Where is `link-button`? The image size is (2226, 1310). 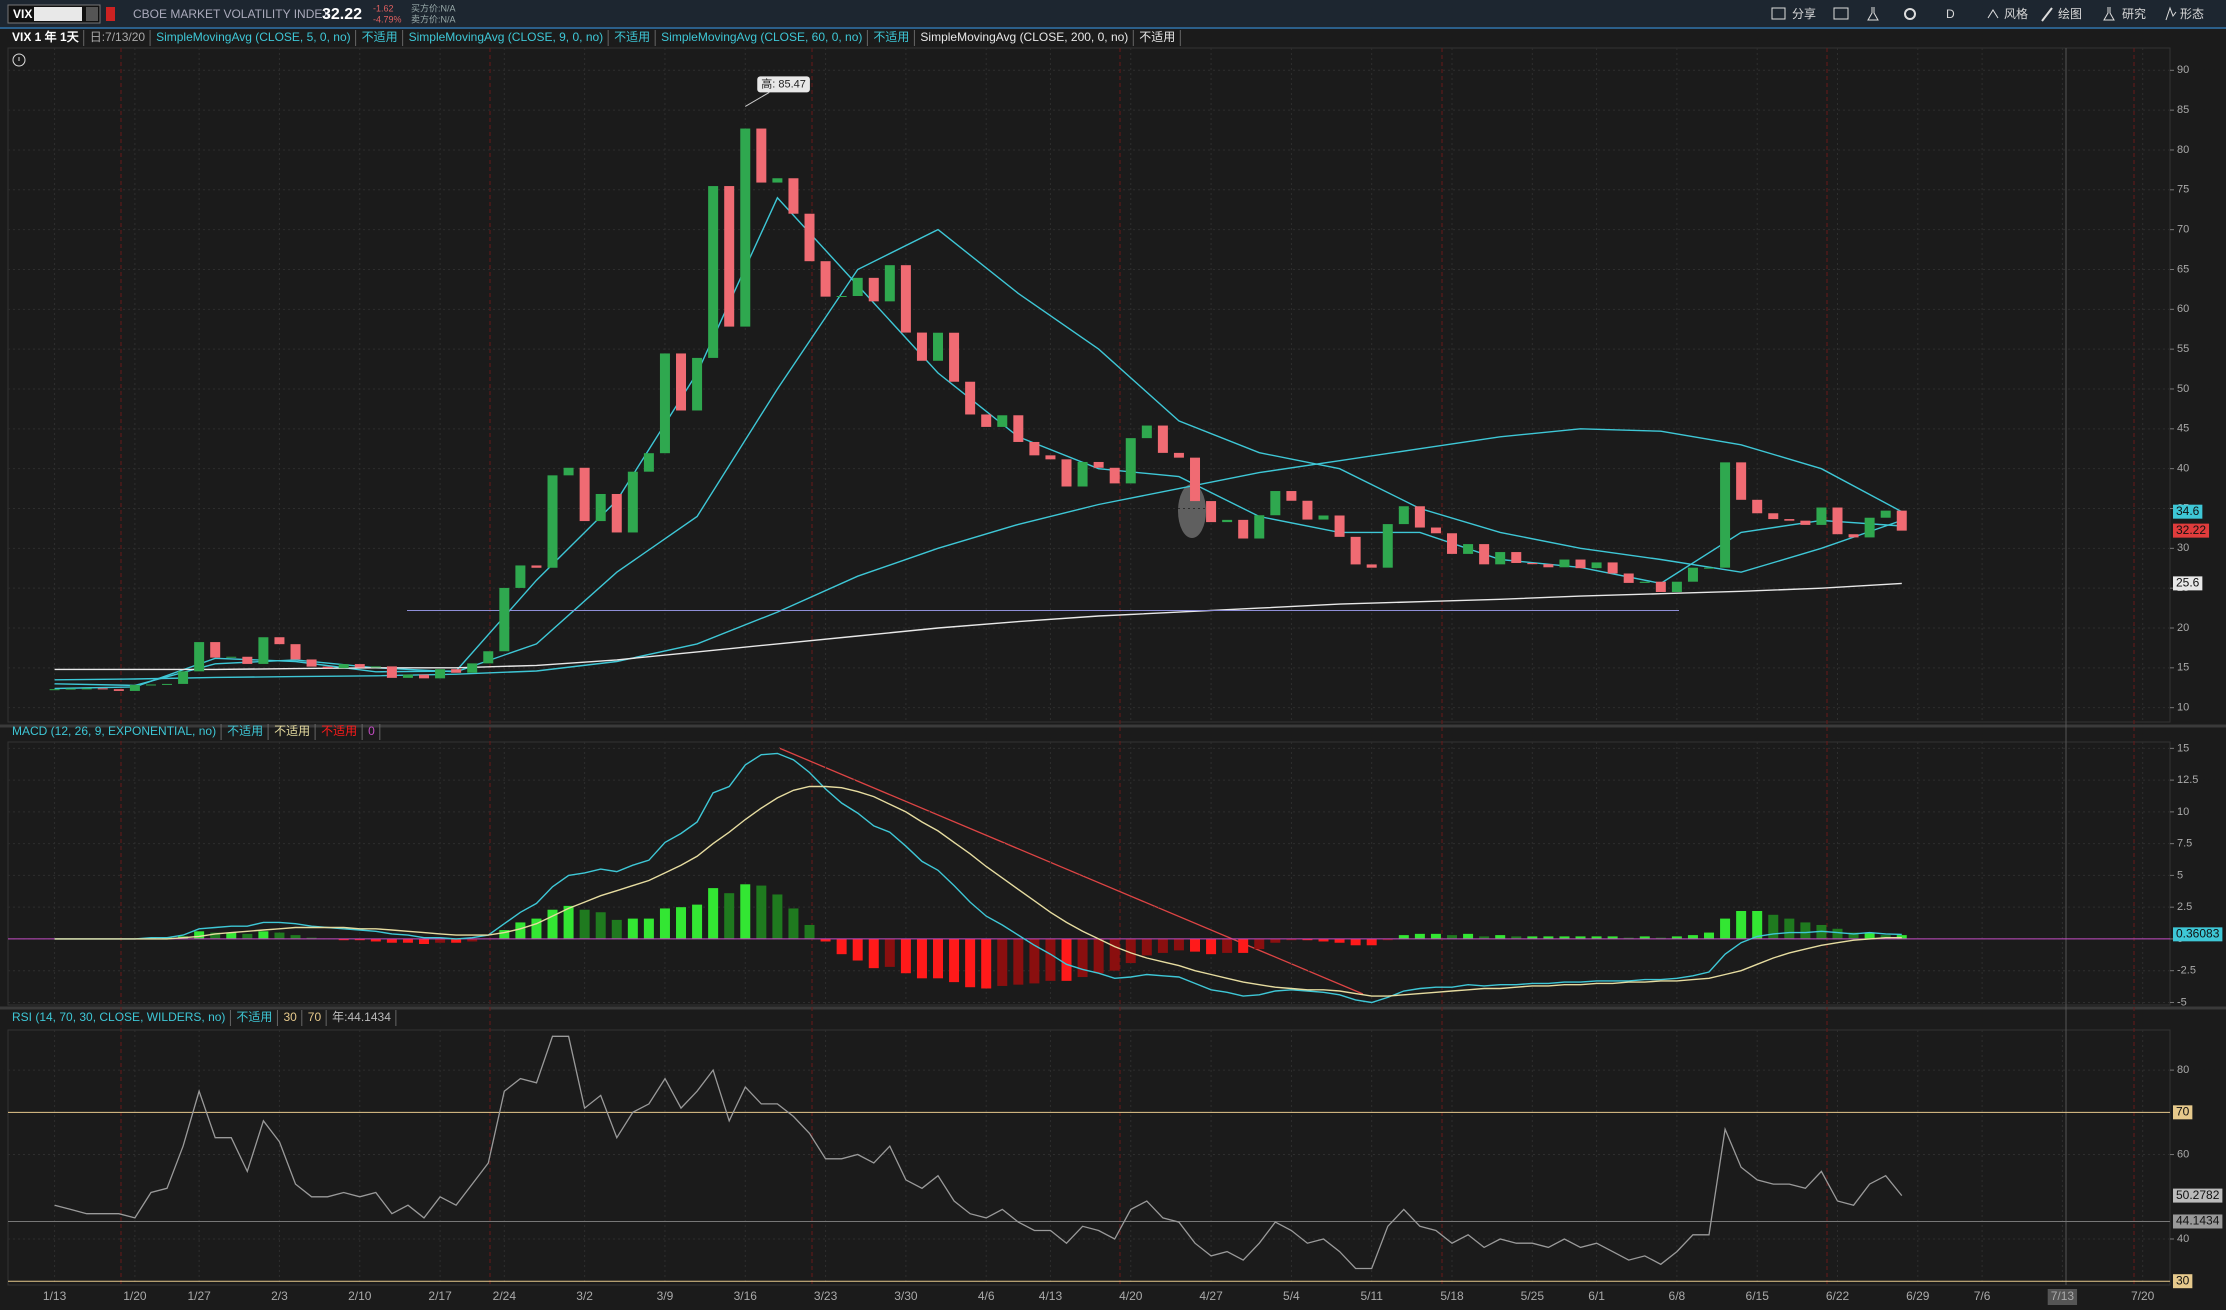
link-button is located at coordinates (110, 14).